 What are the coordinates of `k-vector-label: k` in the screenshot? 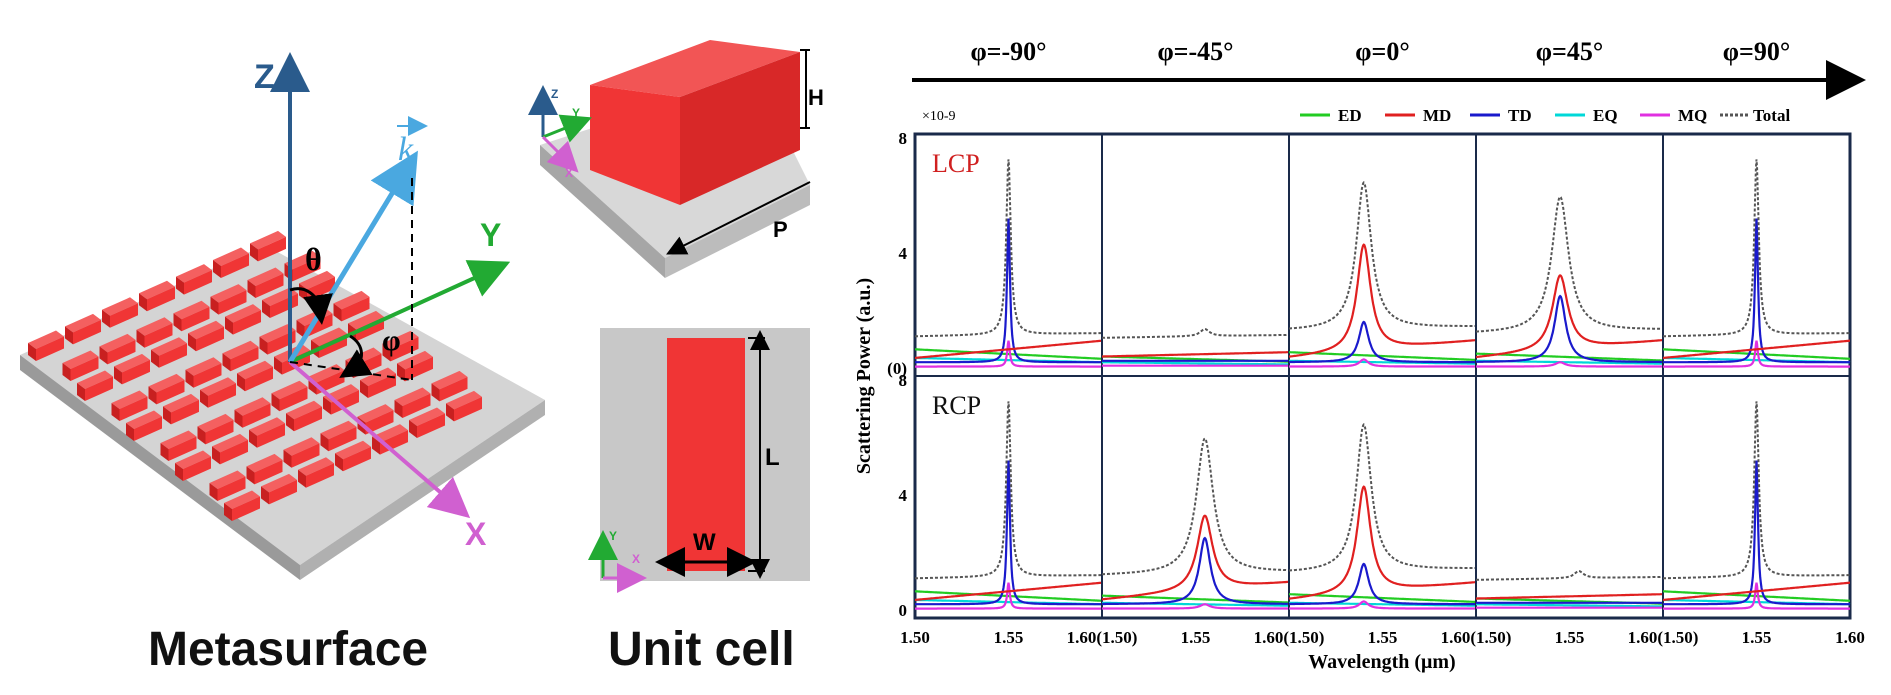 It's located at (406, 149).